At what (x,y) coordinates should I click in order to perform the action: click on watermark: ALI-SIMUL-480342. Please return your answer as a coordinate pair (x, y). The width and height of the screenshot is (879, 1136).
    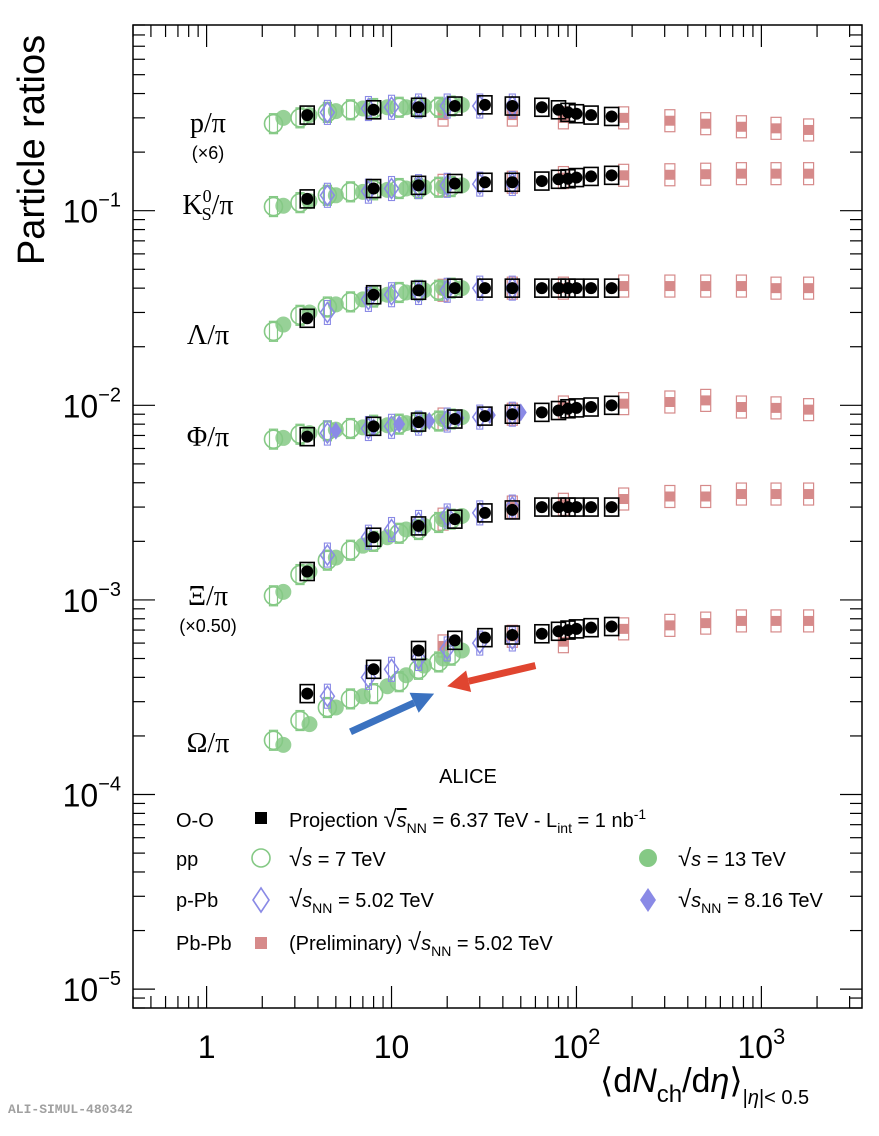
    Looking at the image, I should click on (70, 1109).